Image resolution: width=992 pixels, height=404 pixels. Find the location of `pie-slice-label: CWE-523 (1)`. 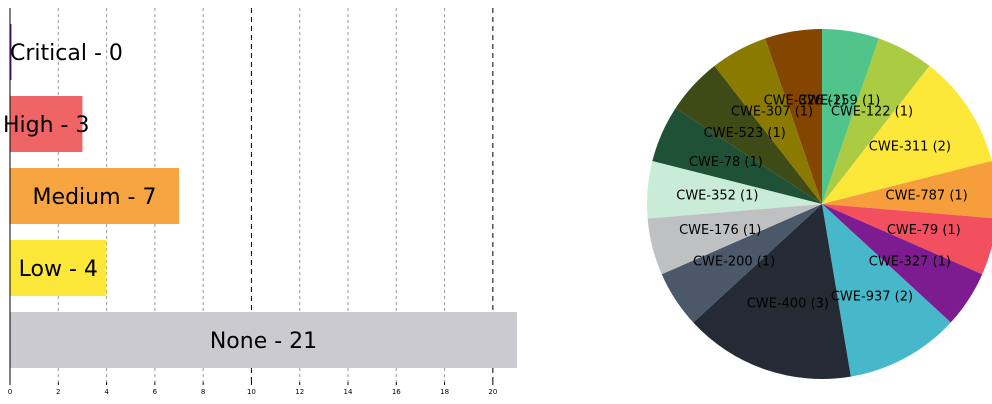

pie-slice-label: CWE-523 (1) is located at coordinates (745, 133).